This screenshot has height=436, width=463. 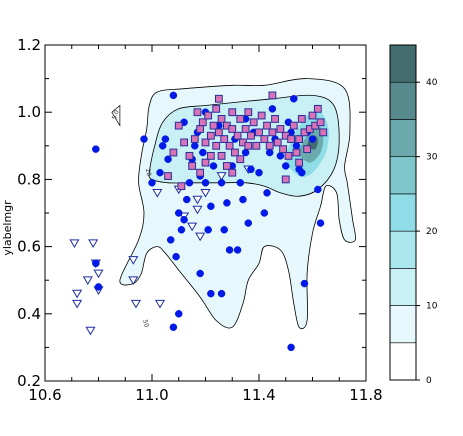 What do you see at coordinates (432, 307) in the screenshot?
I see `colorbar-tick-label: 10` at bounding box center [432, 307].